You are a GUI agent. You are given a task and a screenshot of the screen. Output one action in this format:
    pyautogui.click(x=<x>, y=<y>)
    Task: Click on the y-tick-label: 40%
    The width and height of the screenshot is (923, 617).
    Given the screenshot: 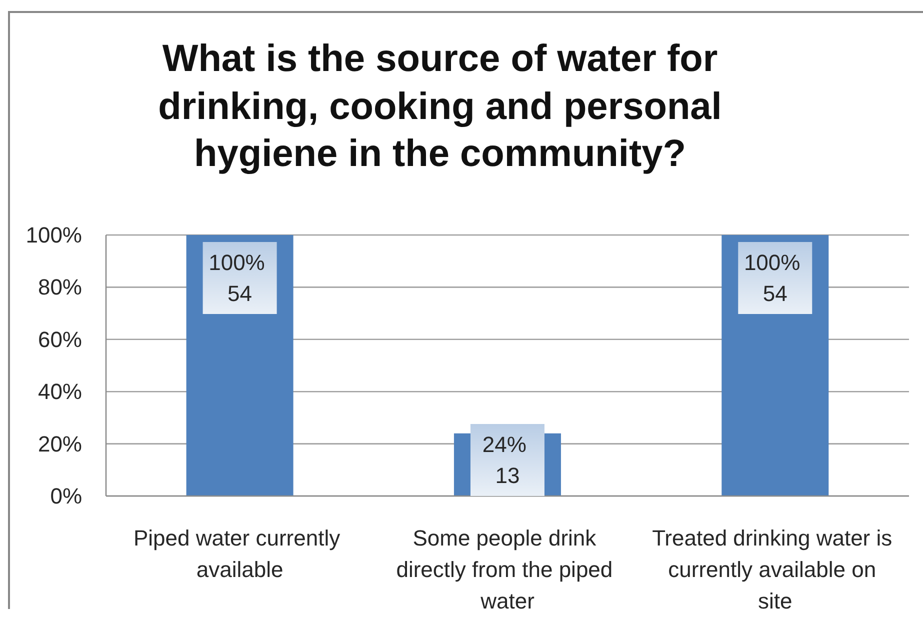 What is the action you would take?
    pyautogui.click(x=60, y=391)
    